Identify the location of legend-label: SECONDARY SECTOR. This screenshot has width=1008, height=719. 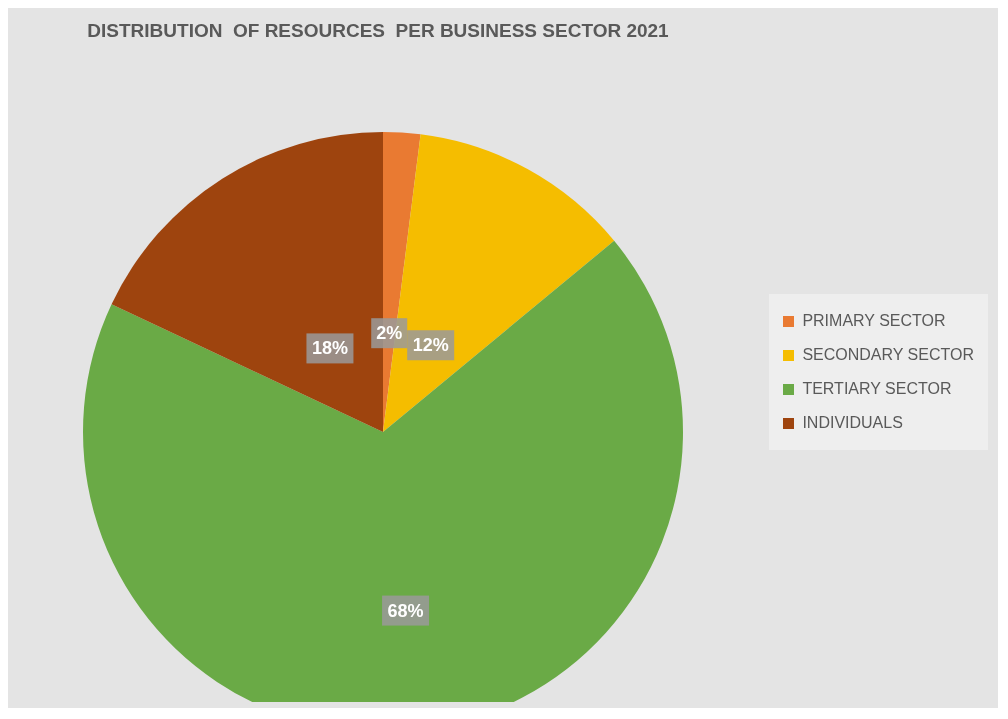
(888, 355).